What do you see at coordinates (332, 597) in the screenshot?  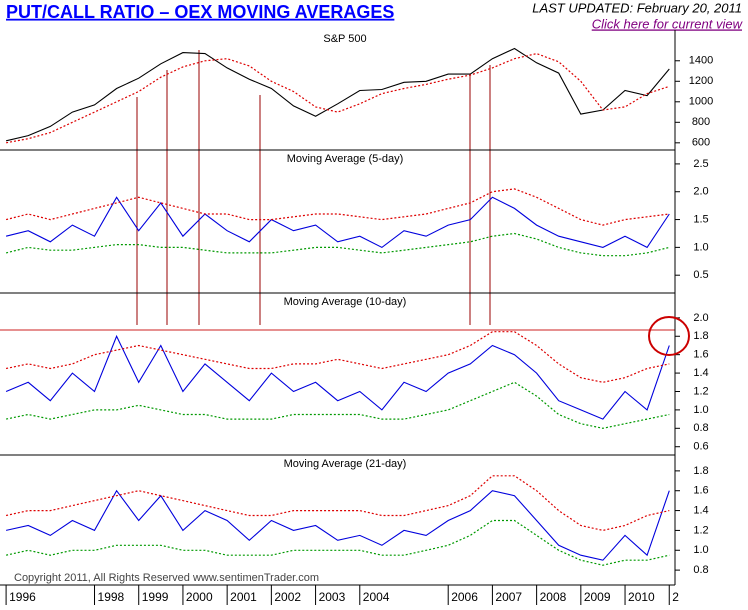 I see `x-tick-label: 2003` at bounding box center [332, 597].